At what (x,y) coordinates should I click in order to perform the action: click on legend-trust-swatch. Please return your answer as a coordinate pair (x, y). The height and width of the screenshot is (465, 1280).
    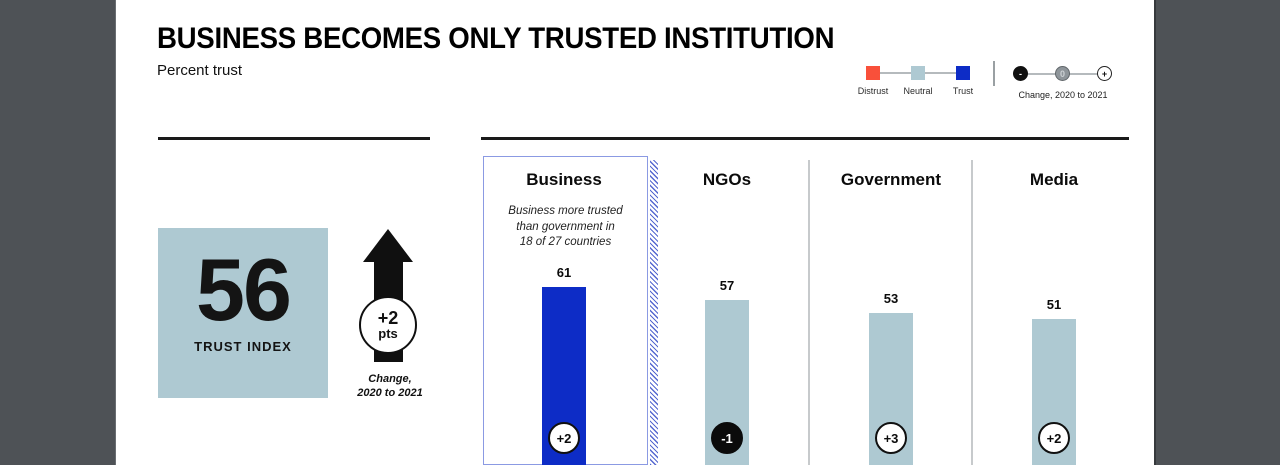
    Looking at the image, I should click on (963, 73).